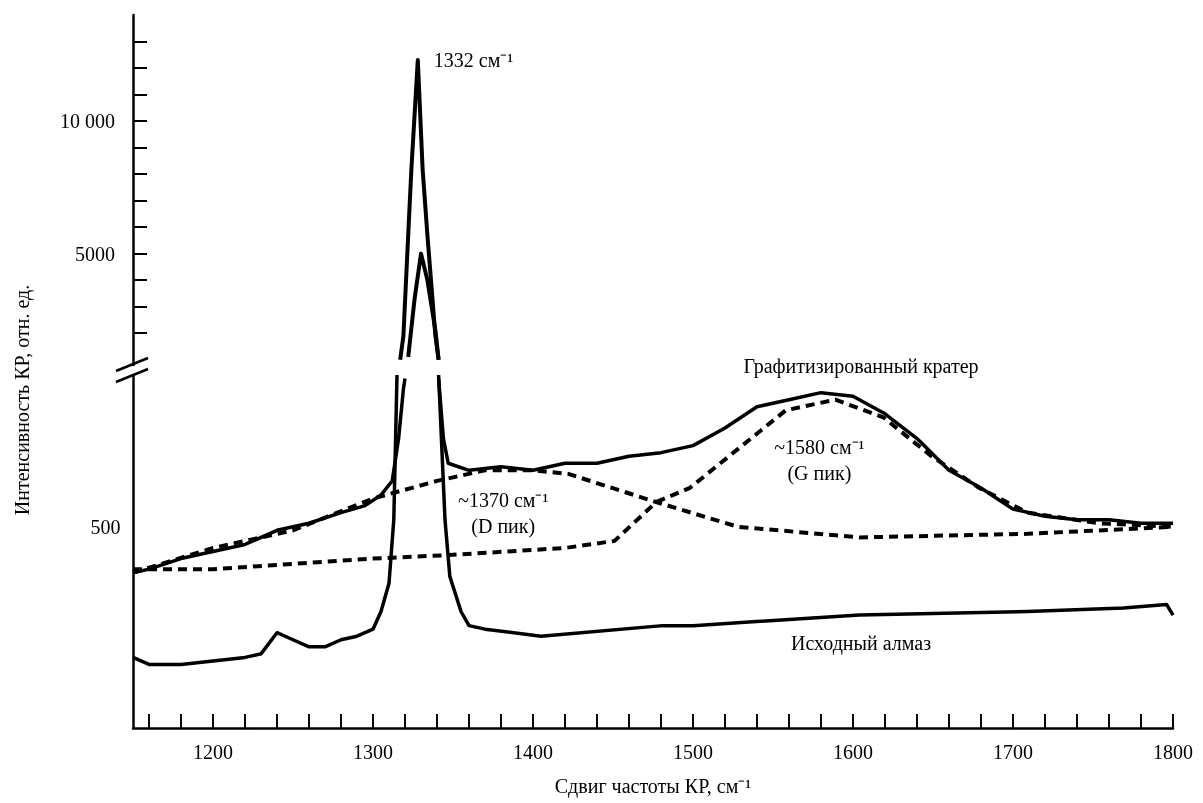 Image resolution: width=1203 pixels, height=803 pixels. What do you see at coordinates (503, 513) in the screenshot?
I see `annotation: ~1370 см⁻¹ (D пик)` at bounding box center [503, 513].